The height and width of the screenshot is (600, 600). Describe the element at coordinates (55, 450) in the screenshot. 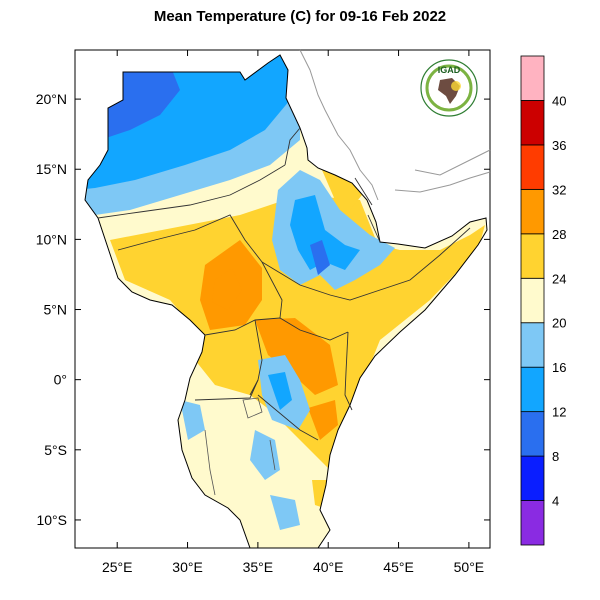

I see `y-tick-label: 5°S` at that location.